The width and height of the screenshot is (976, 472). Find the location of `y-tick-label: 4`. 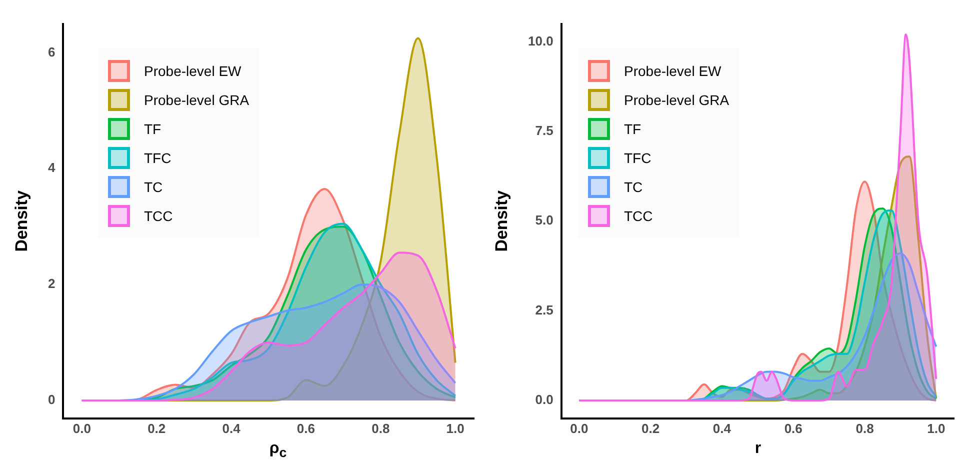

y-tick-label: 4 is located at coordinates (50, 168).